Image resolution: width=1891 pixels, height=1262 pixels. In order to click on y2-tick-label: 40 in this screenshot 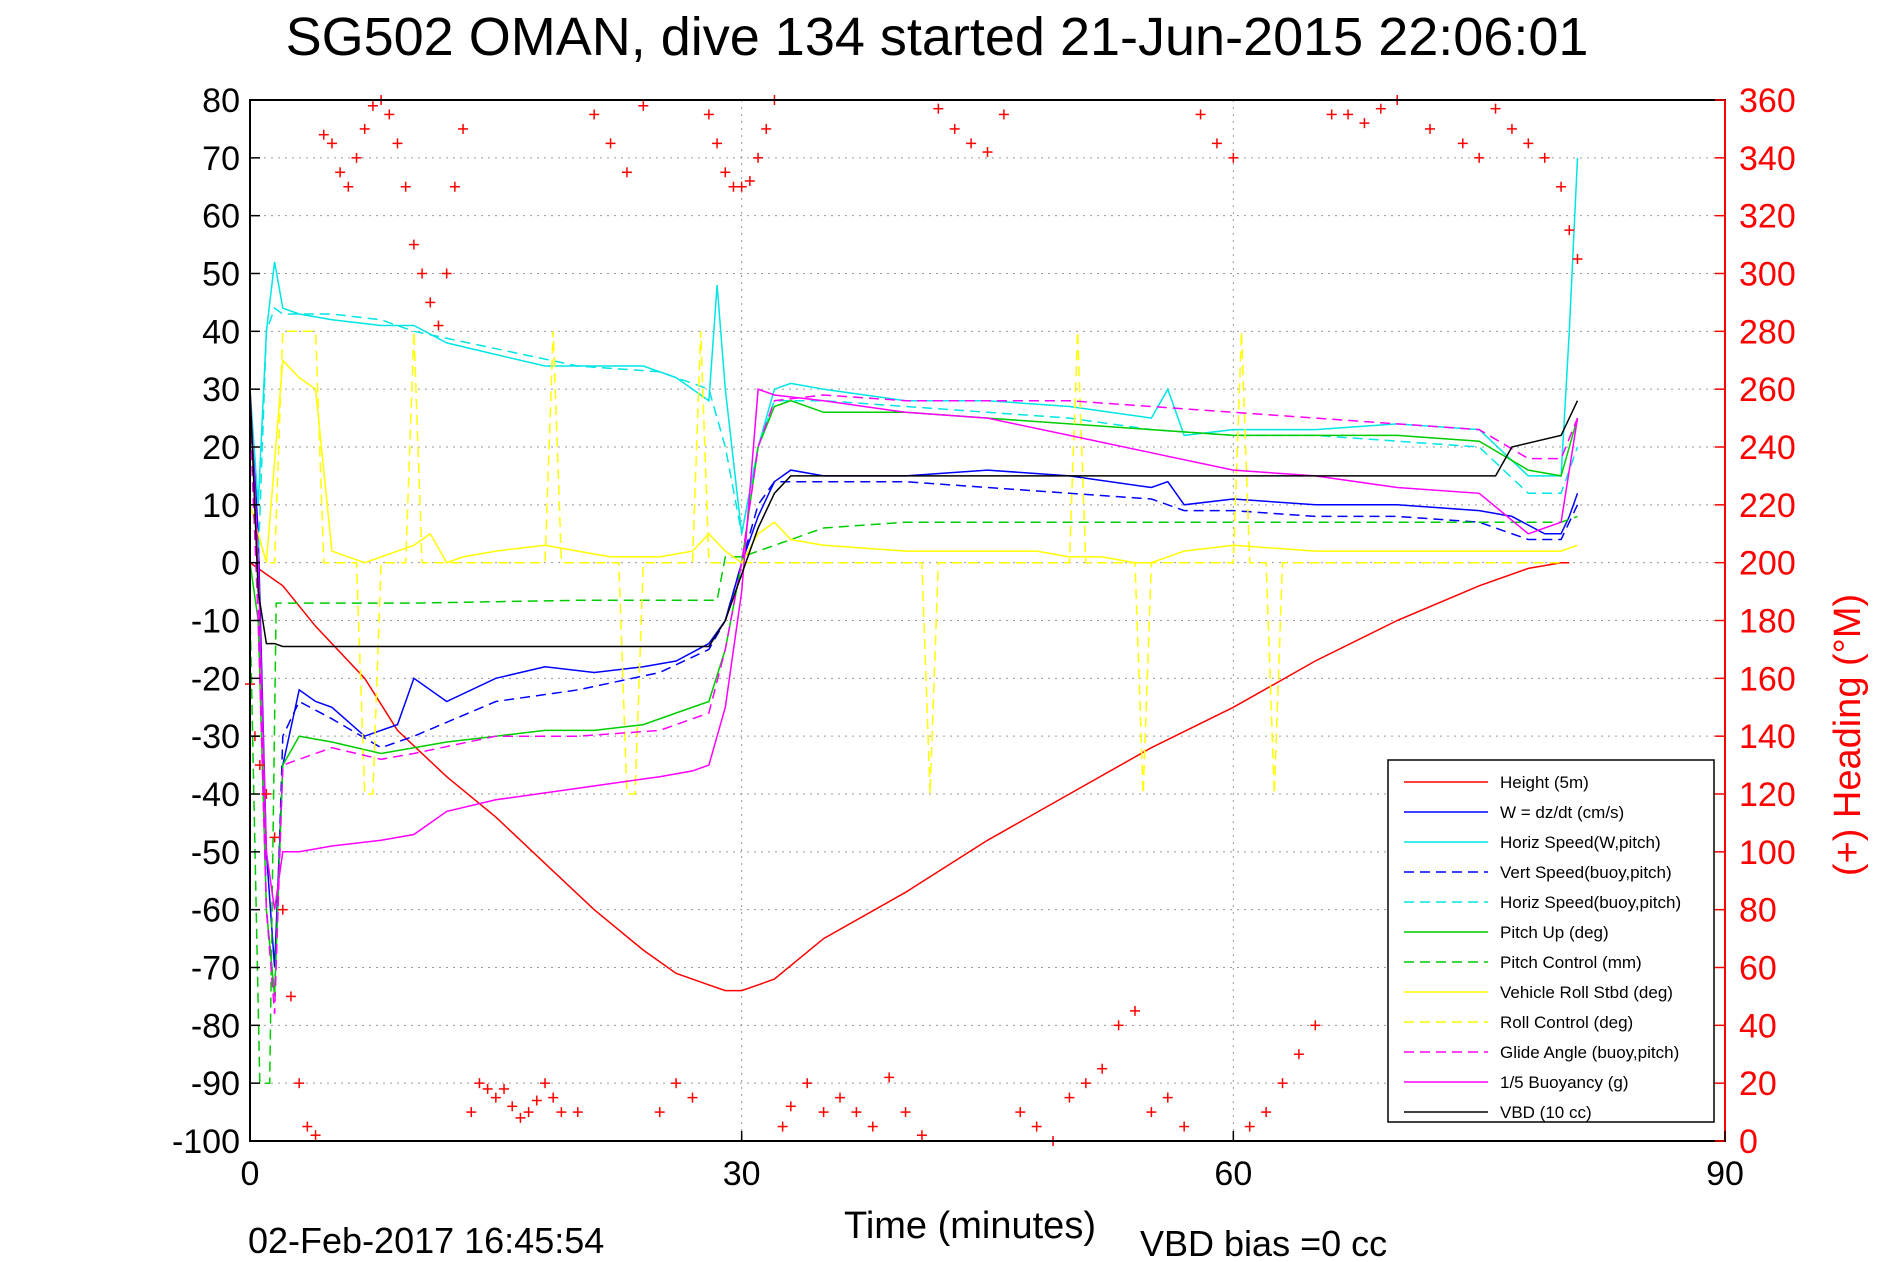, I will do `click(1758, 1026)`.